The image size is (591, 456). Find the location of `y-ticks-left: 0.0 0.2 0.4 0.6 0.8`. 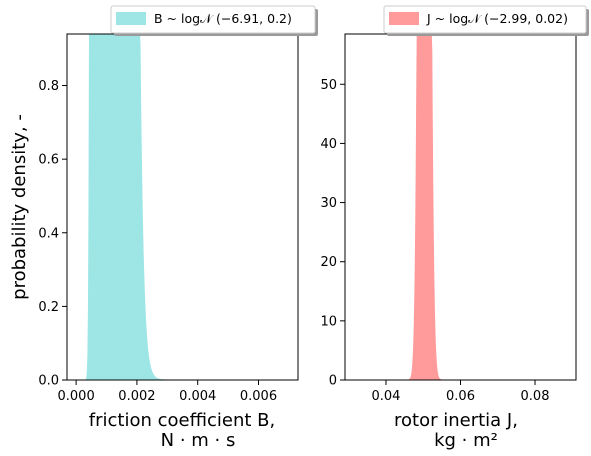

y-ticks-left: 0.0 0.2 0.4 0.6 0.8 is located at coordinates (52, 234).